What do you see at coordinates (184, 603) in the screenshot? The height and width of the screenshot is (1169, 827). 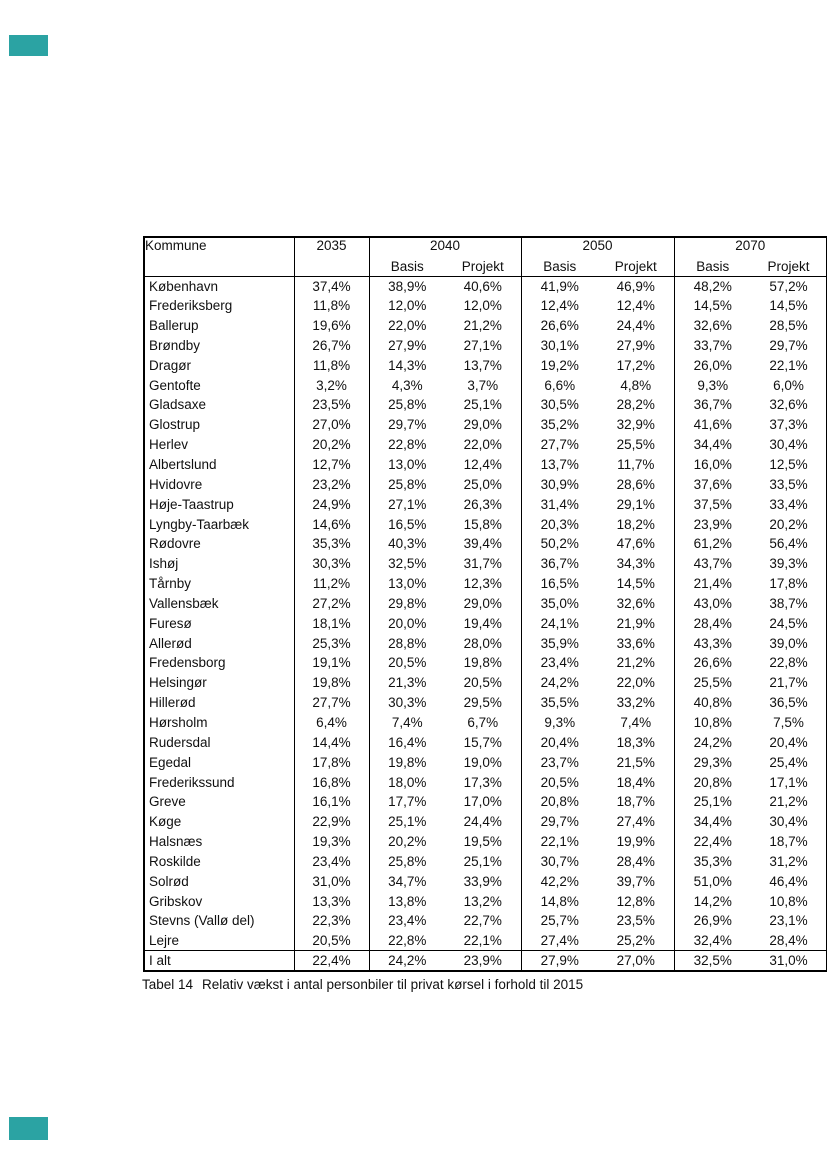 I see `kommune-cell: Vallensbæk` at bounding box center [184, 603].